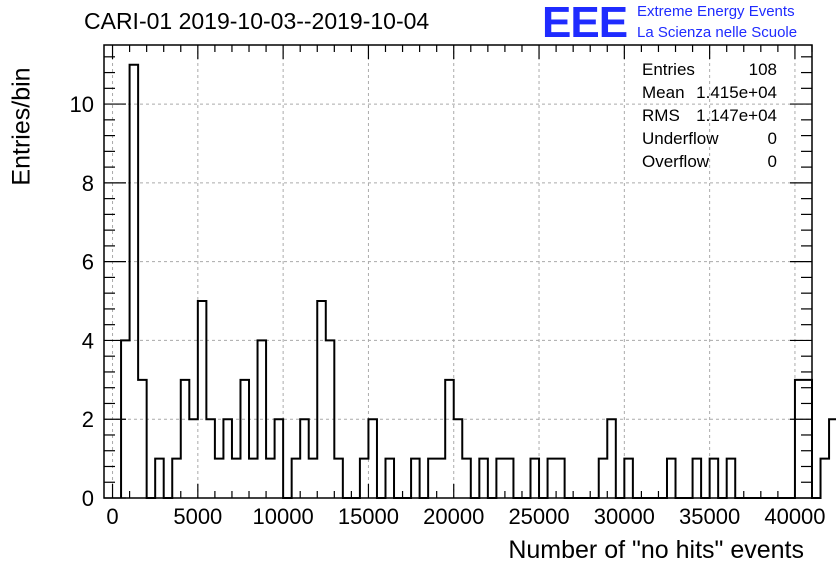 Image resolution: width=836 pixels, height=572 pixels. I want to click on y-tick-label: 6, so click(88, 262).